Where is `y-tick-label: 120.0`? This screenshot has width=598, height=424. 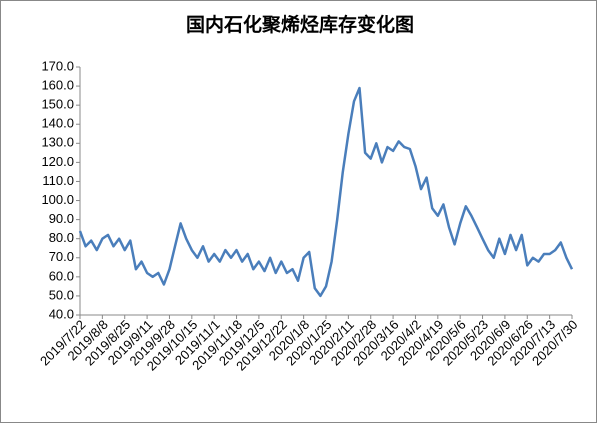 y-tick-label: 120.0 is located at coordinates (57, 161).